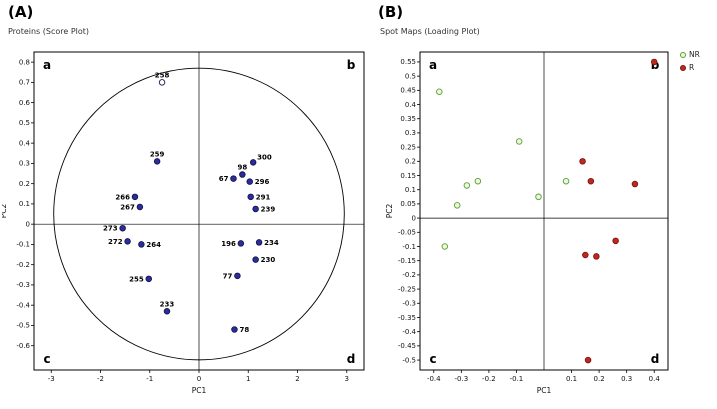  Describe the element at coordinates (268, 209) in the screenshot. I see `svg-text: 239` at that location.